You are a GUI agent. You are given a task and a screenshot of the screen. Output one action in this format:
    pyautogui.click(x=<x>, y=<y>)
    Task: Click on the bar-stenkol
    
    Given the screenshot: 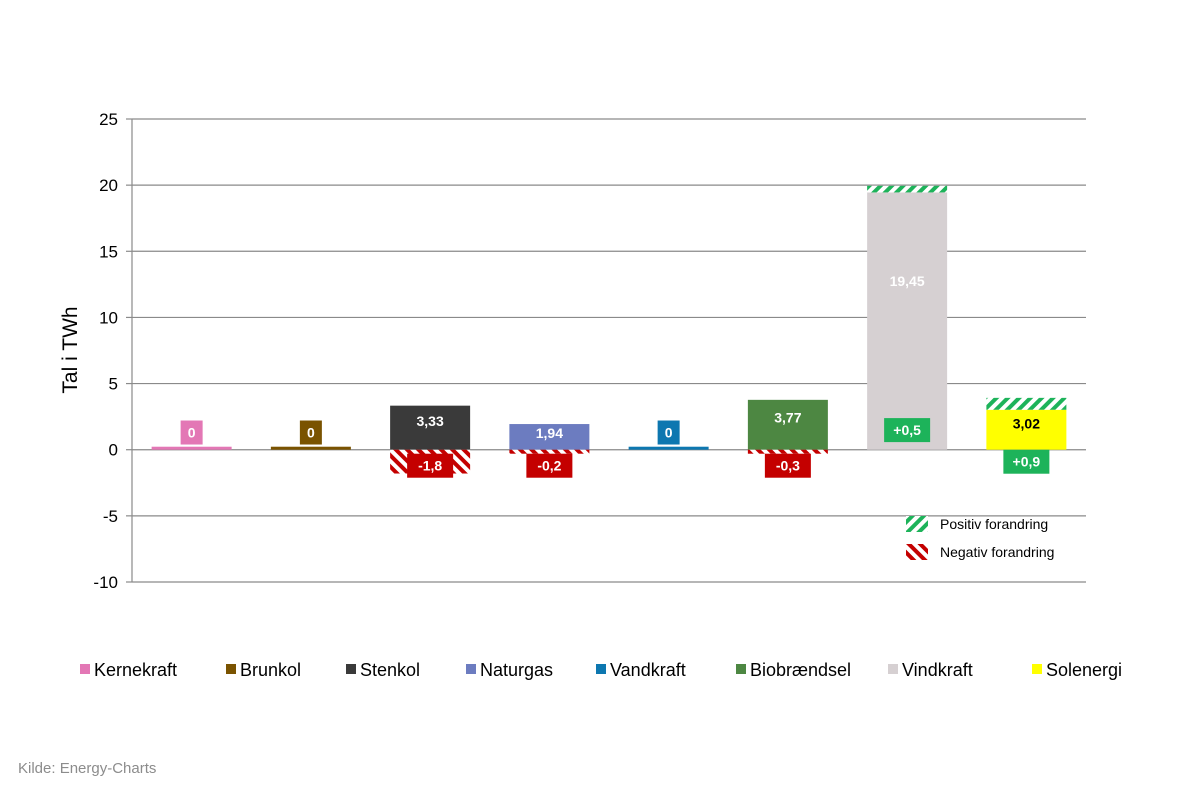 What is the action you would take?
    pyautogui.click(x=430, y=427)
    